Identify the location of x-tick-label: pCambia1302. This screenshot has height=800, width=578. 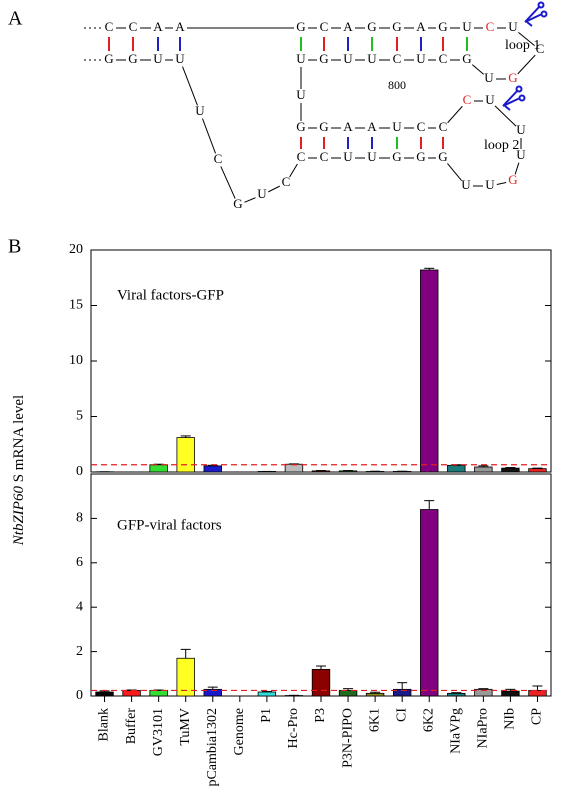
(212, 747).